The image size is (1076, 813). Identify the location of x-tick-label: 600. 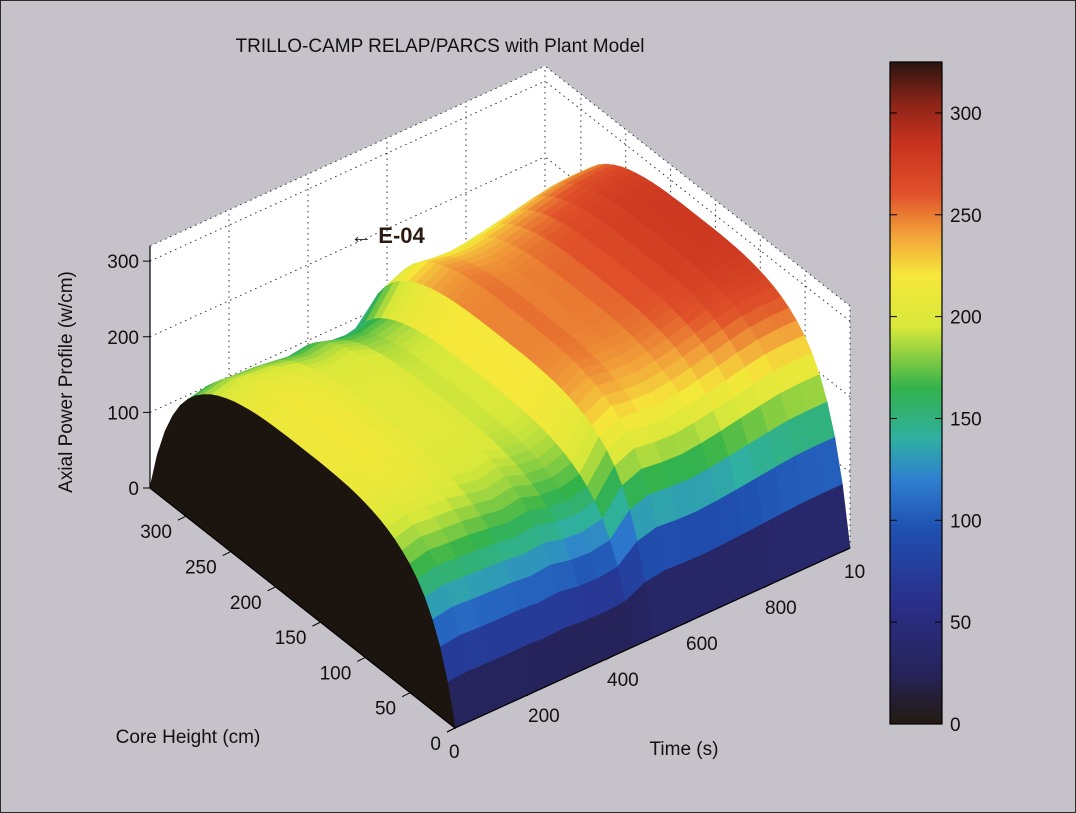
(702, 644).